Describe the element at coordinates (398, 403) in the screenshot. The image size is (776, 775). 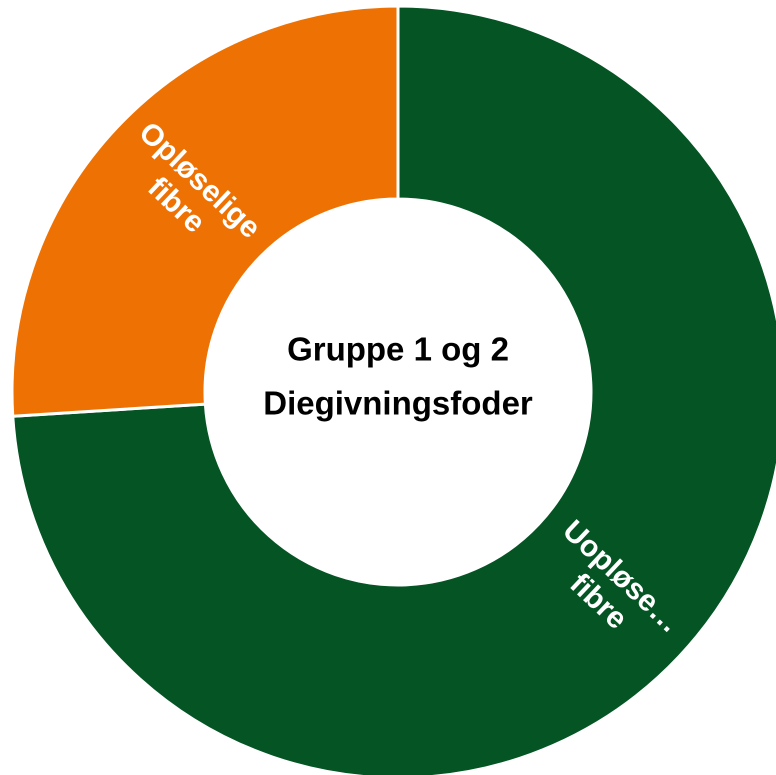
I see `chart-subtitle: Diegivningsfoder` at that location.